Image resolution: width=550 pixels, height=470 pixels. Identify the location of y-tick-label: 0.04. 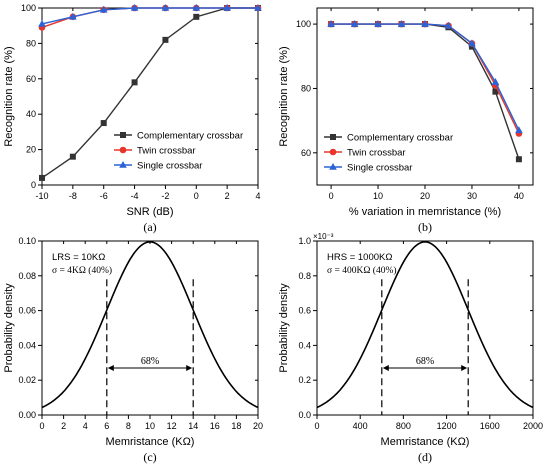
(27, 345).